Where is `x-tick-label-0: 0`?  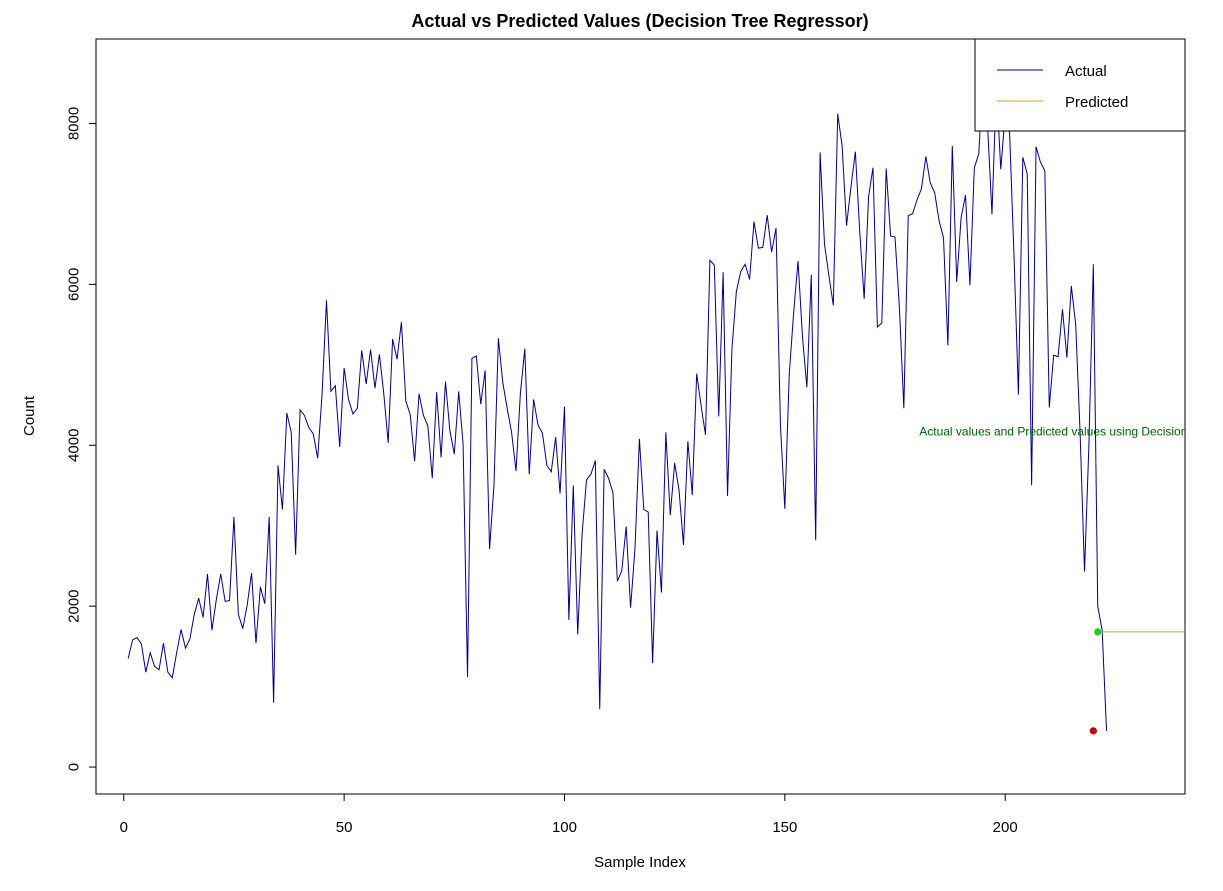
x-tick-label-0: 0 is located at coordinates (124, 827).